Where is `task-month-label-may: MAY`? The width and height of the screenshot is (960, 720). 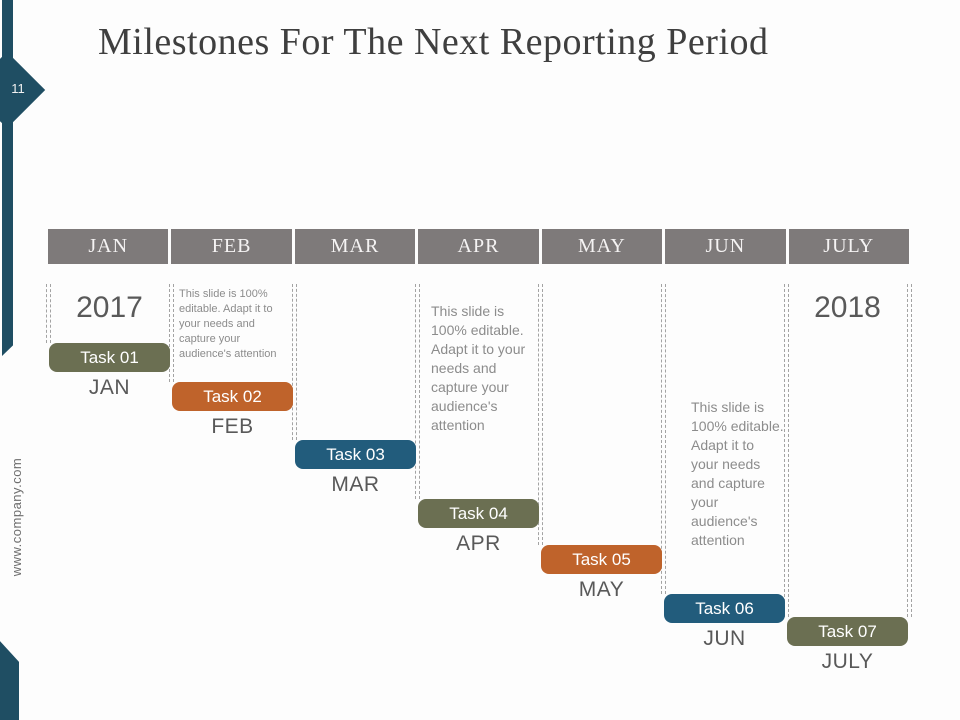 task-month-label-may: MAY is located at coordinates (601, 589).